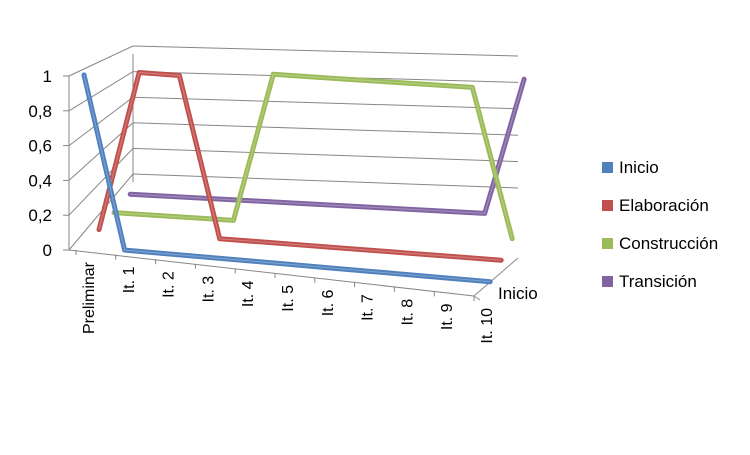 This screenshot has width=750, height=455. I want to click on y-tick-label: 0,8, so click(40, 111).